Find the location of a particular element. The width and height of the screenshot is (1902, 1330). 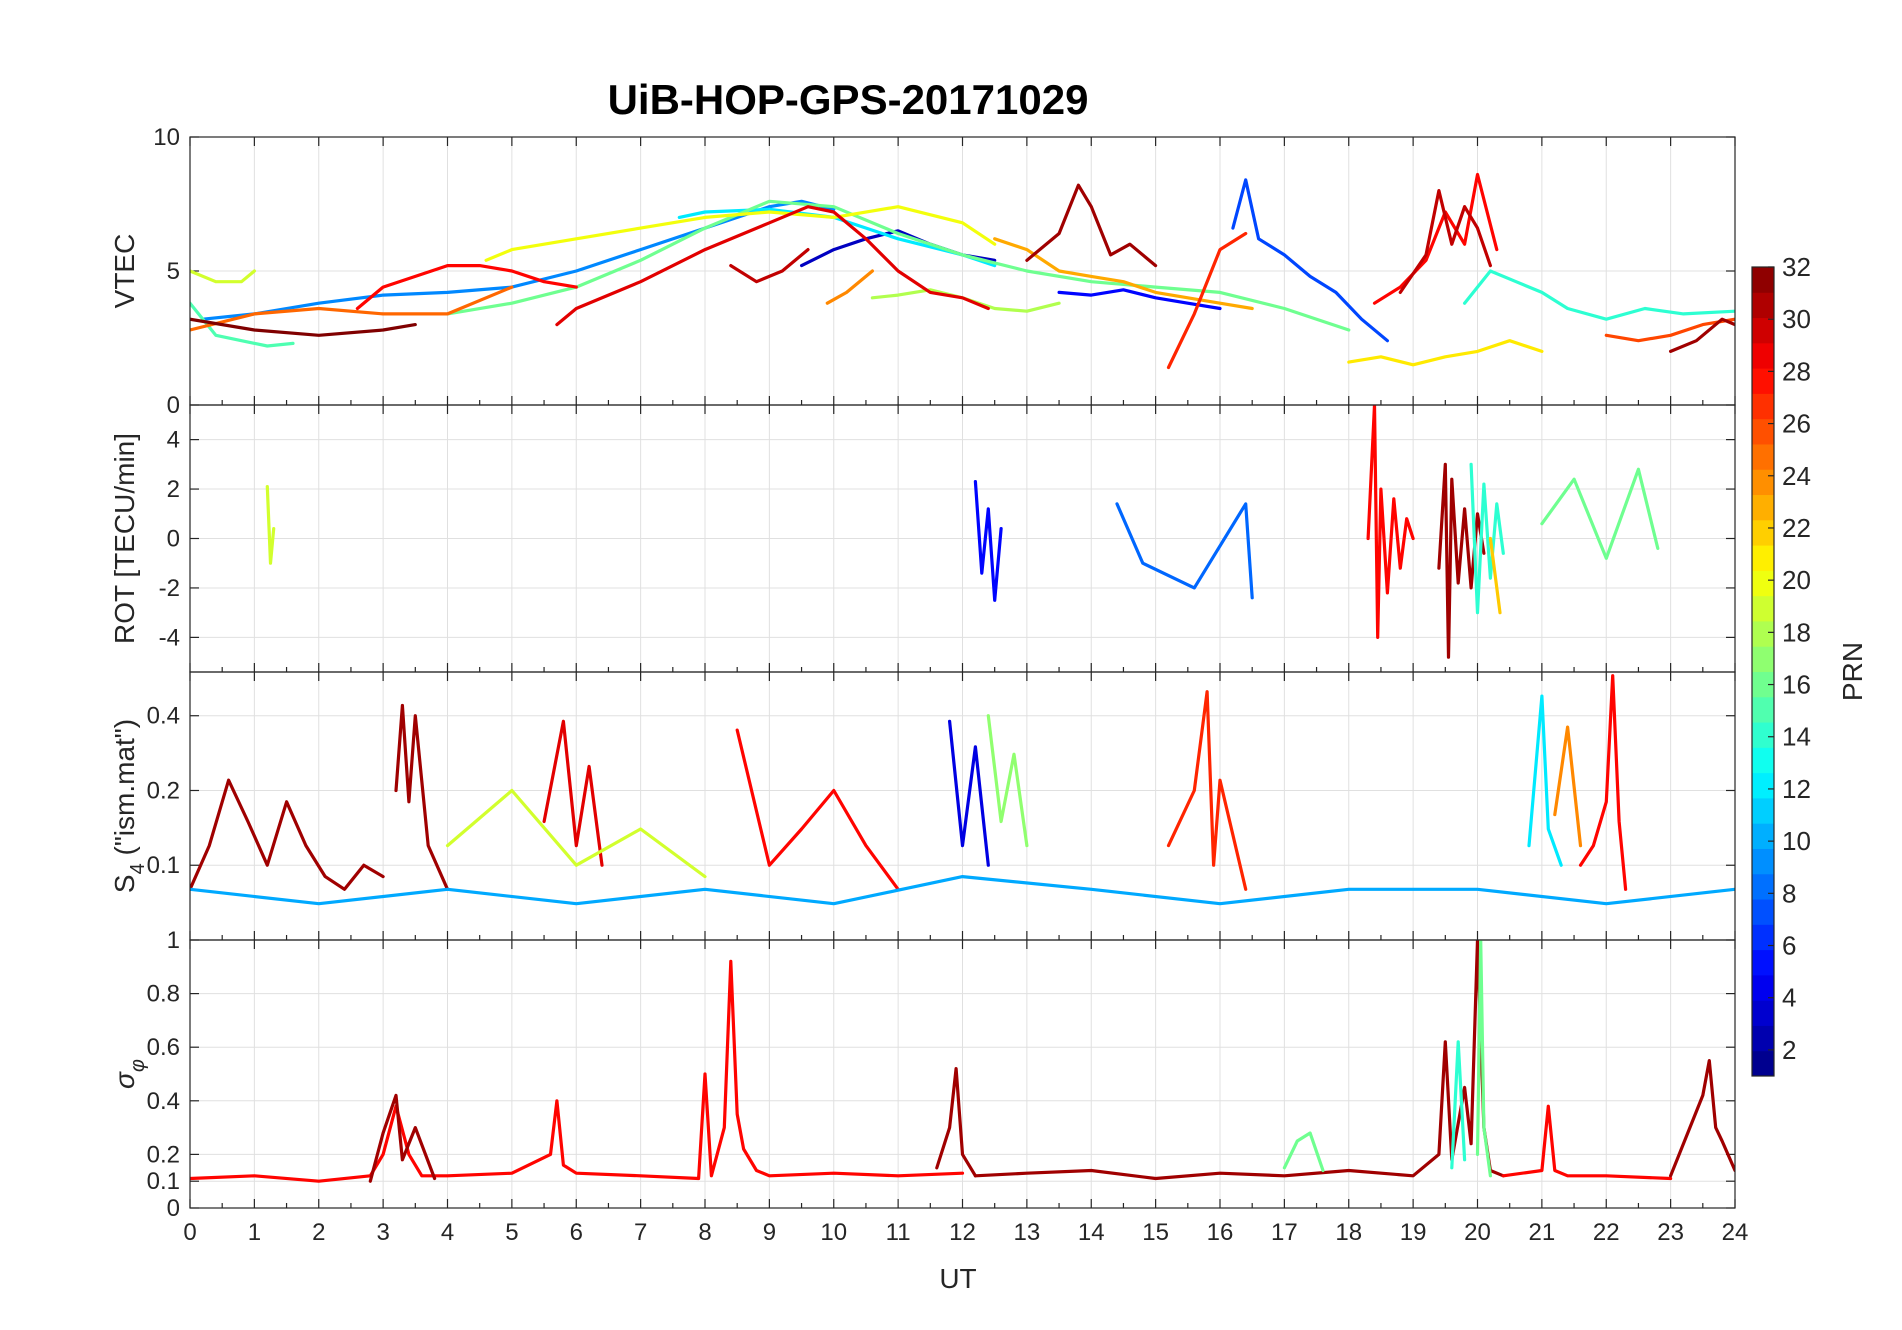

y-axis-label: σφ is located at coordinates (129, 1074).